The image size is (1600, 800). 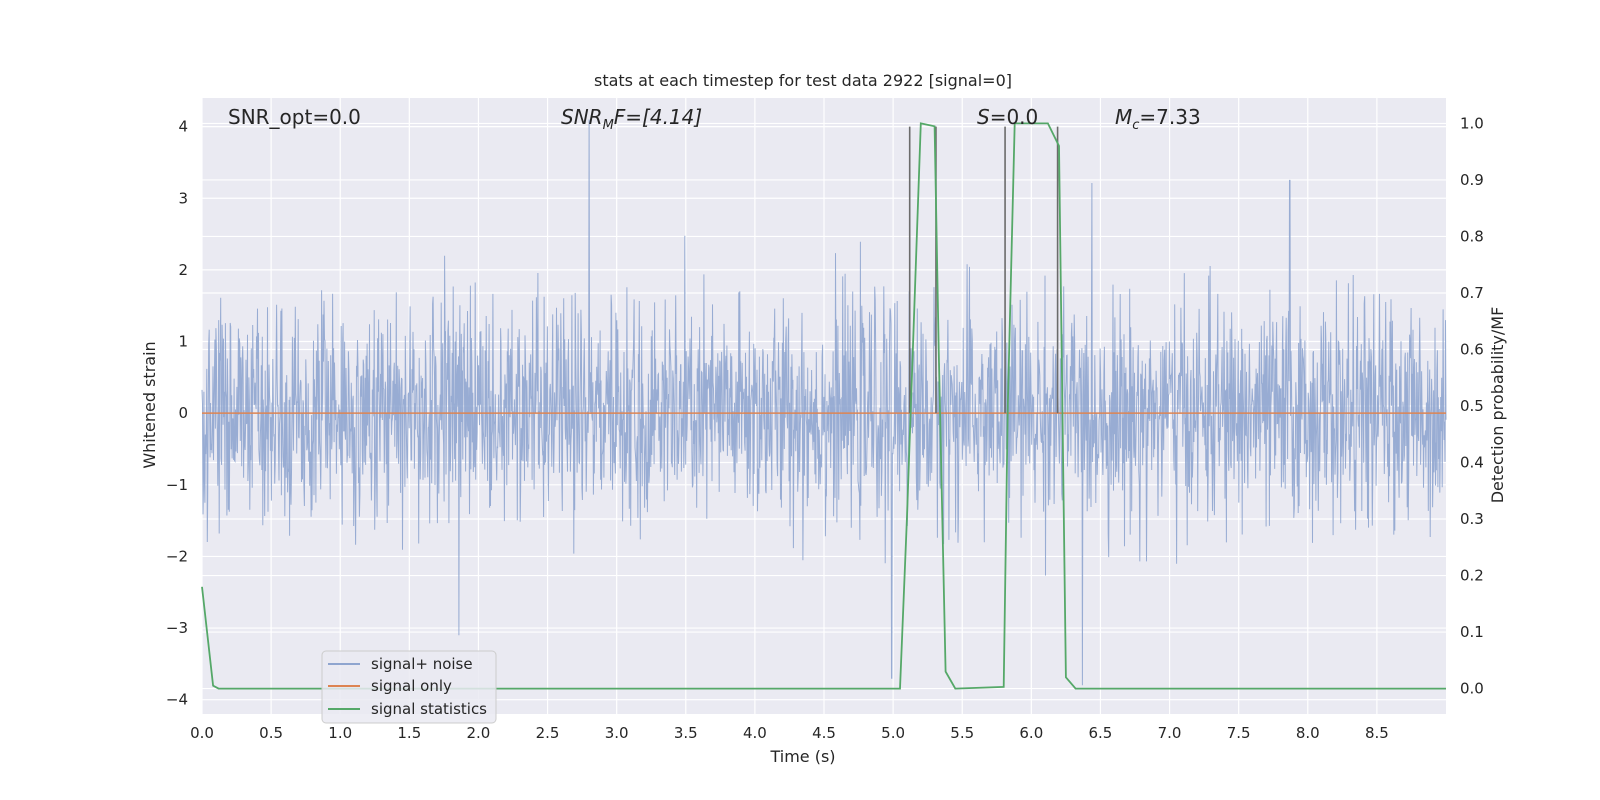 What do you see at coordinates (183, 127) in the screenshot?
I see `y-tick-label-left: 4` at bounding box center [183, 127].